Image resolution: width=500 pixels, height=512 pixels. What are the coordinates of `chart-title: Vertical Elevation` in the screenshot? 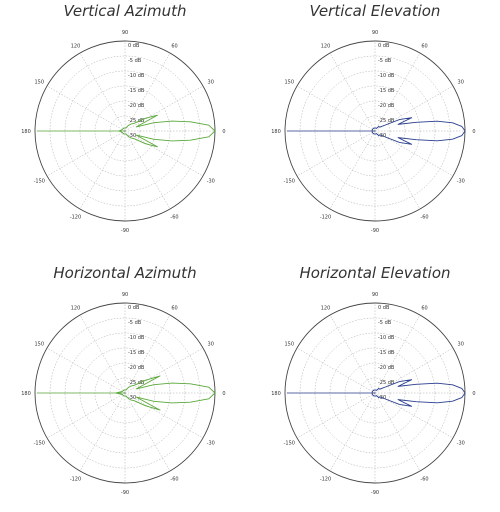 It's located at (375, 11).